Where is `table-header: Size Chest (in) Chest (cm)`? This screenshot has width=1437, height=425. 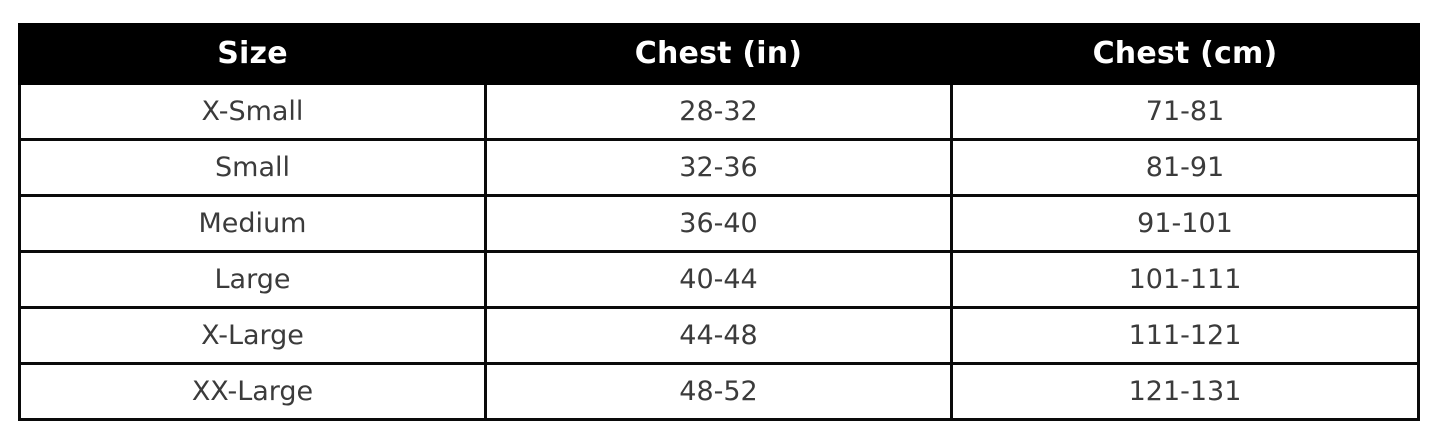 table-header: Size Chest (in) Chest (cm) is located at coordinates (719, 54).